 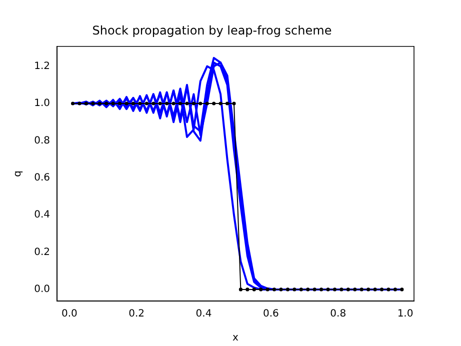 I want to click on x-axis-title: x, so click(x=235, y=338).